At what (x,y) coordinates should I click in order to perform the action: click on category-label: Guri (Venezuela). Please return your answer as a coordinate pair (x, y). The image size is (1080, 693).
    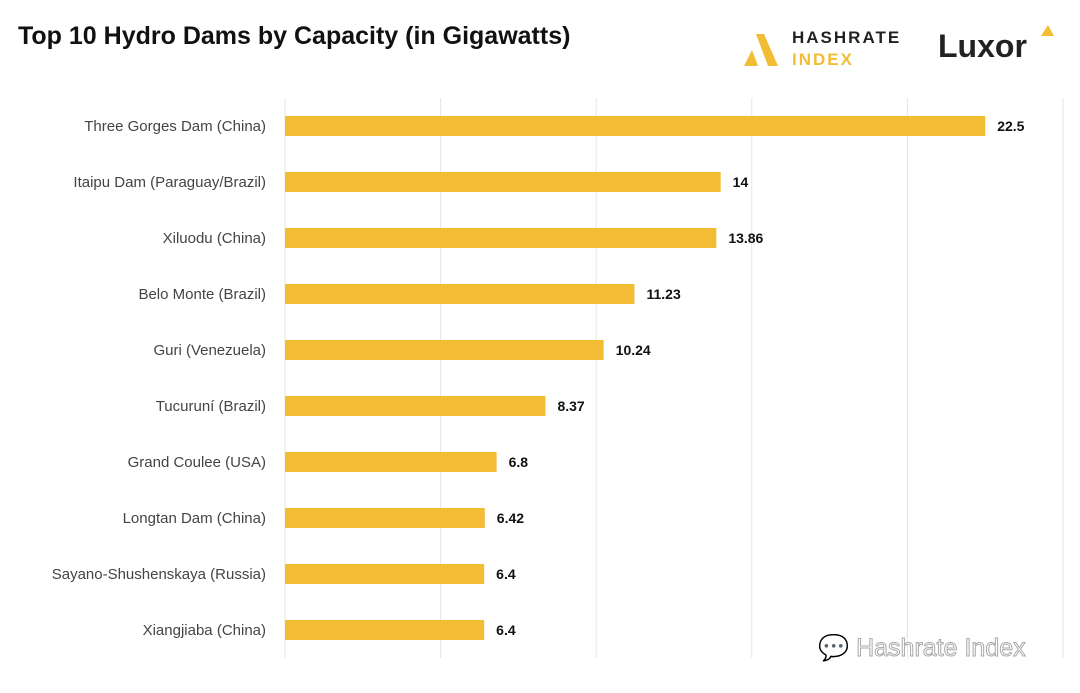
    Looking at the image, I should click on (209, 350).